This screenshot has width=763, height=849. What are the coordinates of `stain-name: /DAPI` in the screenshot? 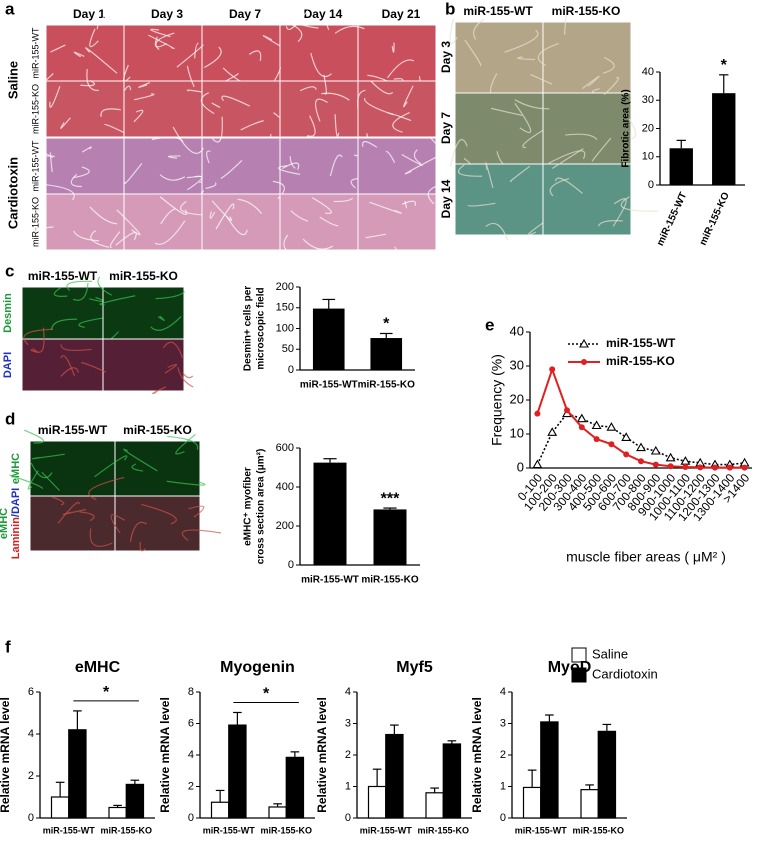 It's located at (16, 502).